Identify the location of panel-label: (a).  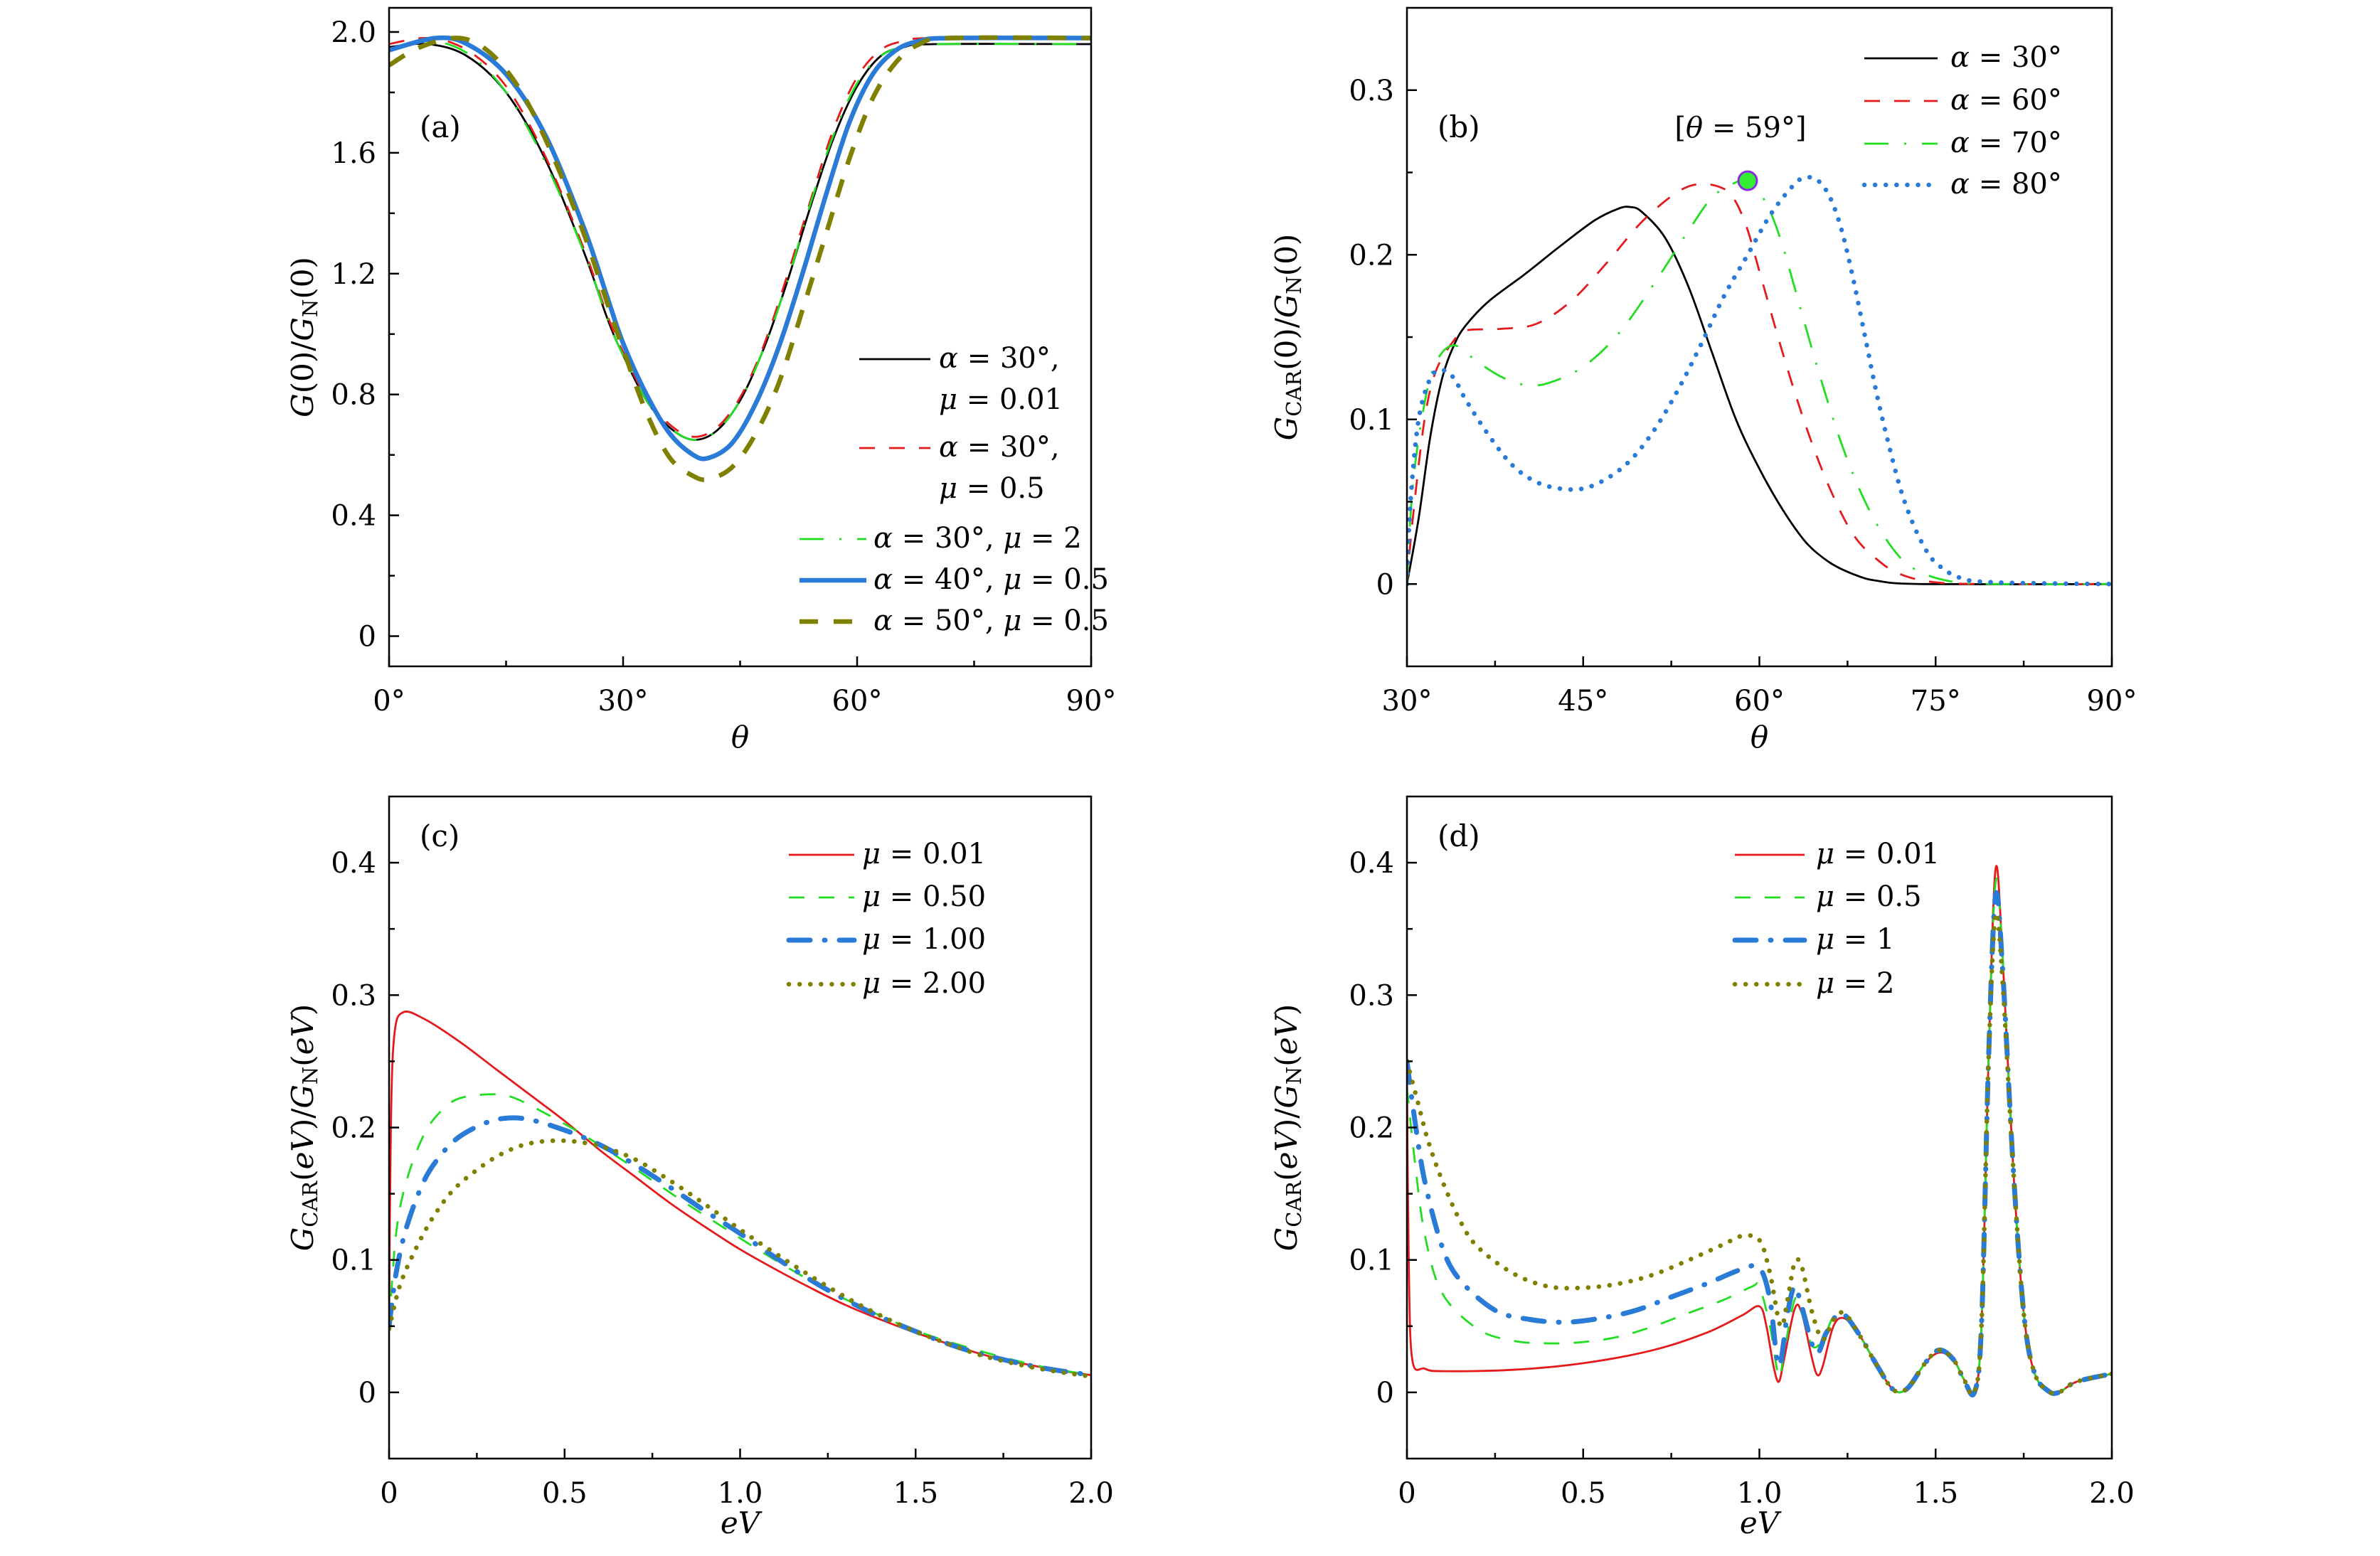
(440, 127).